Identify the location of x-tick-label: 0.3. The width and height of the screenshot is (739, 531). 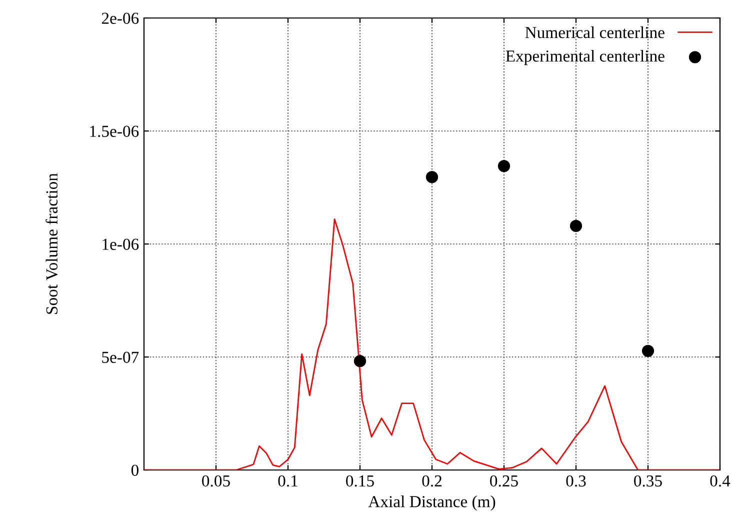
(576, 481).